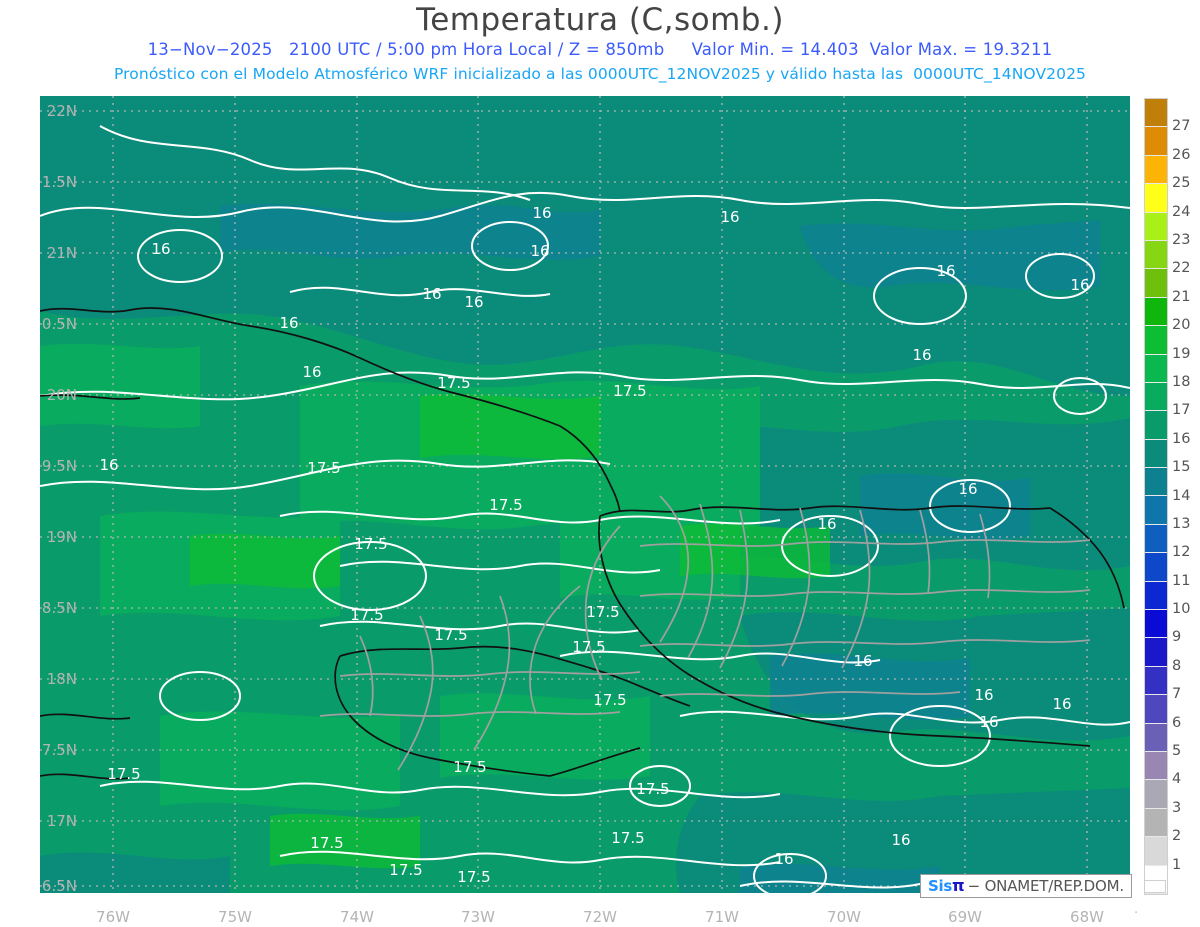 This screenshot has height=927, width=1200. Describe the element at coordinates (113, 917) in the screenshot. I see `x-tick-label: 76W` at that location.